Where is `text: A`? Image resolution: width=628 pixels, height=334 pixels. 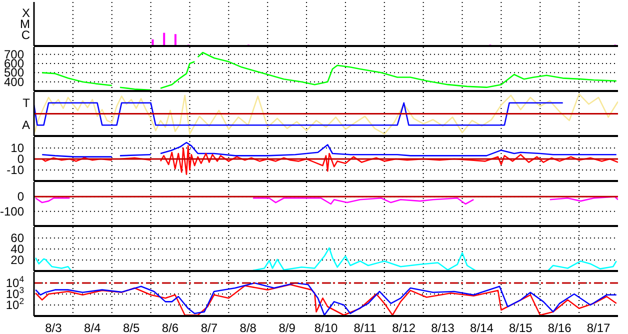 text: A is located at coordinates (26, 125).